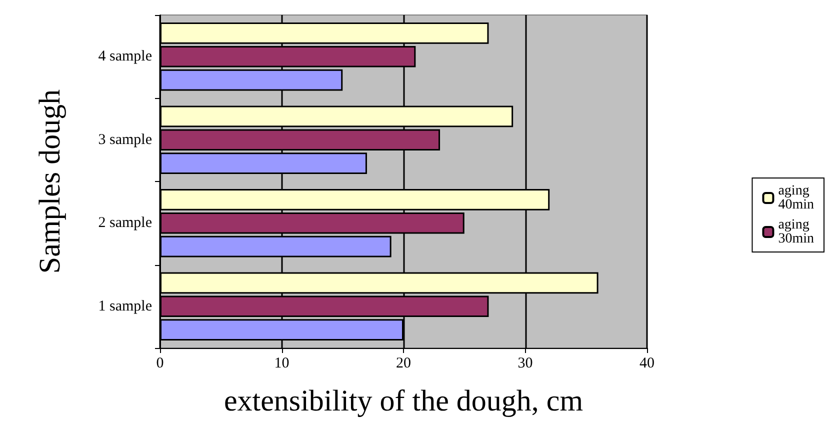 This screenshot has width=834, height=430. What do you see at coordinates (525, 364) in the screenshot?
I see `x-tick-label: 30` at bounding box center [525, 364].